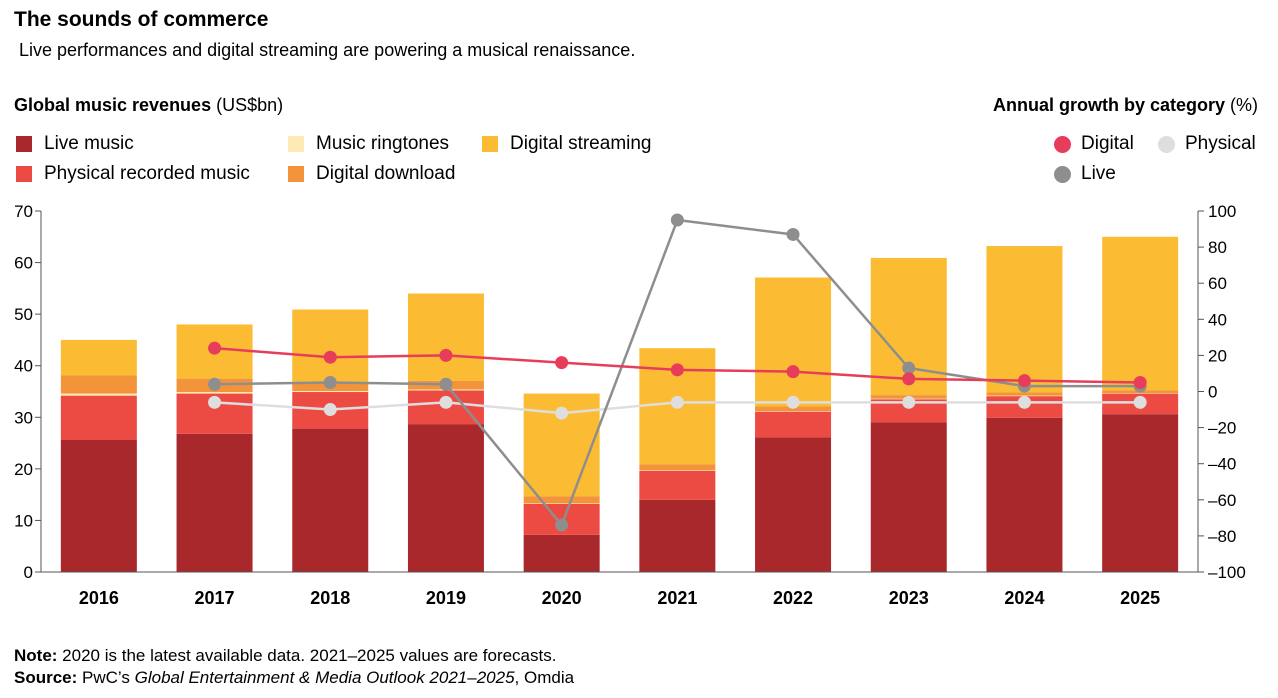 The image size is (1278, 698). What do you see at coordinates (1024, 598) in the screenshot?
I see `x-tick-label-2024: 2024` at bounding box center [1024, 598].